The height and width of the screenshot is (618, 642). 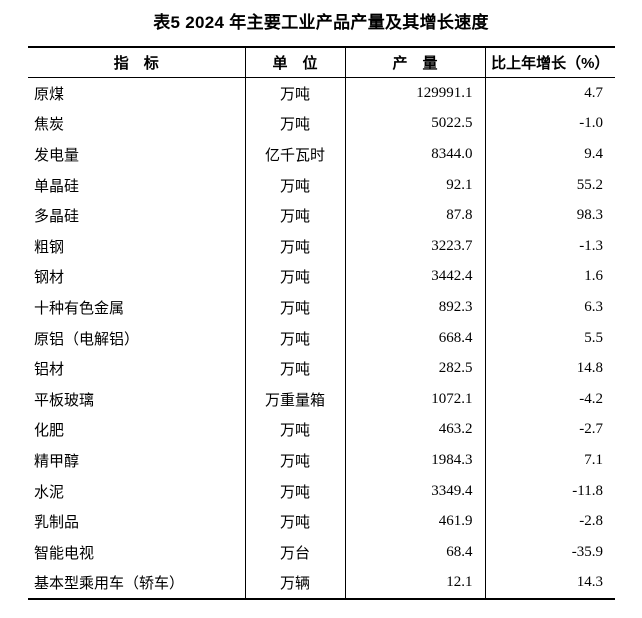 I want to click on cell-indicator: 铝材, so click(x=49, y=370).